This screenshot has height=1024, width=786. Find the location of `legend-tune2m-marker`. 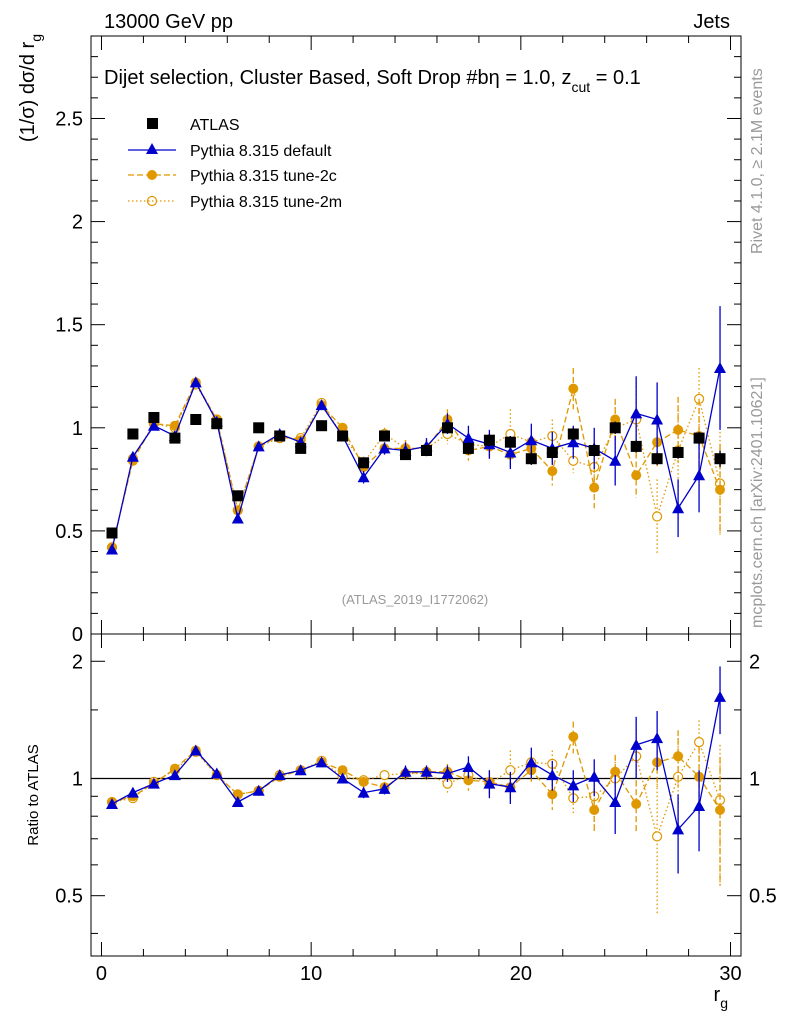

legend-tune2m-marker is located at coordinates (152, 201).